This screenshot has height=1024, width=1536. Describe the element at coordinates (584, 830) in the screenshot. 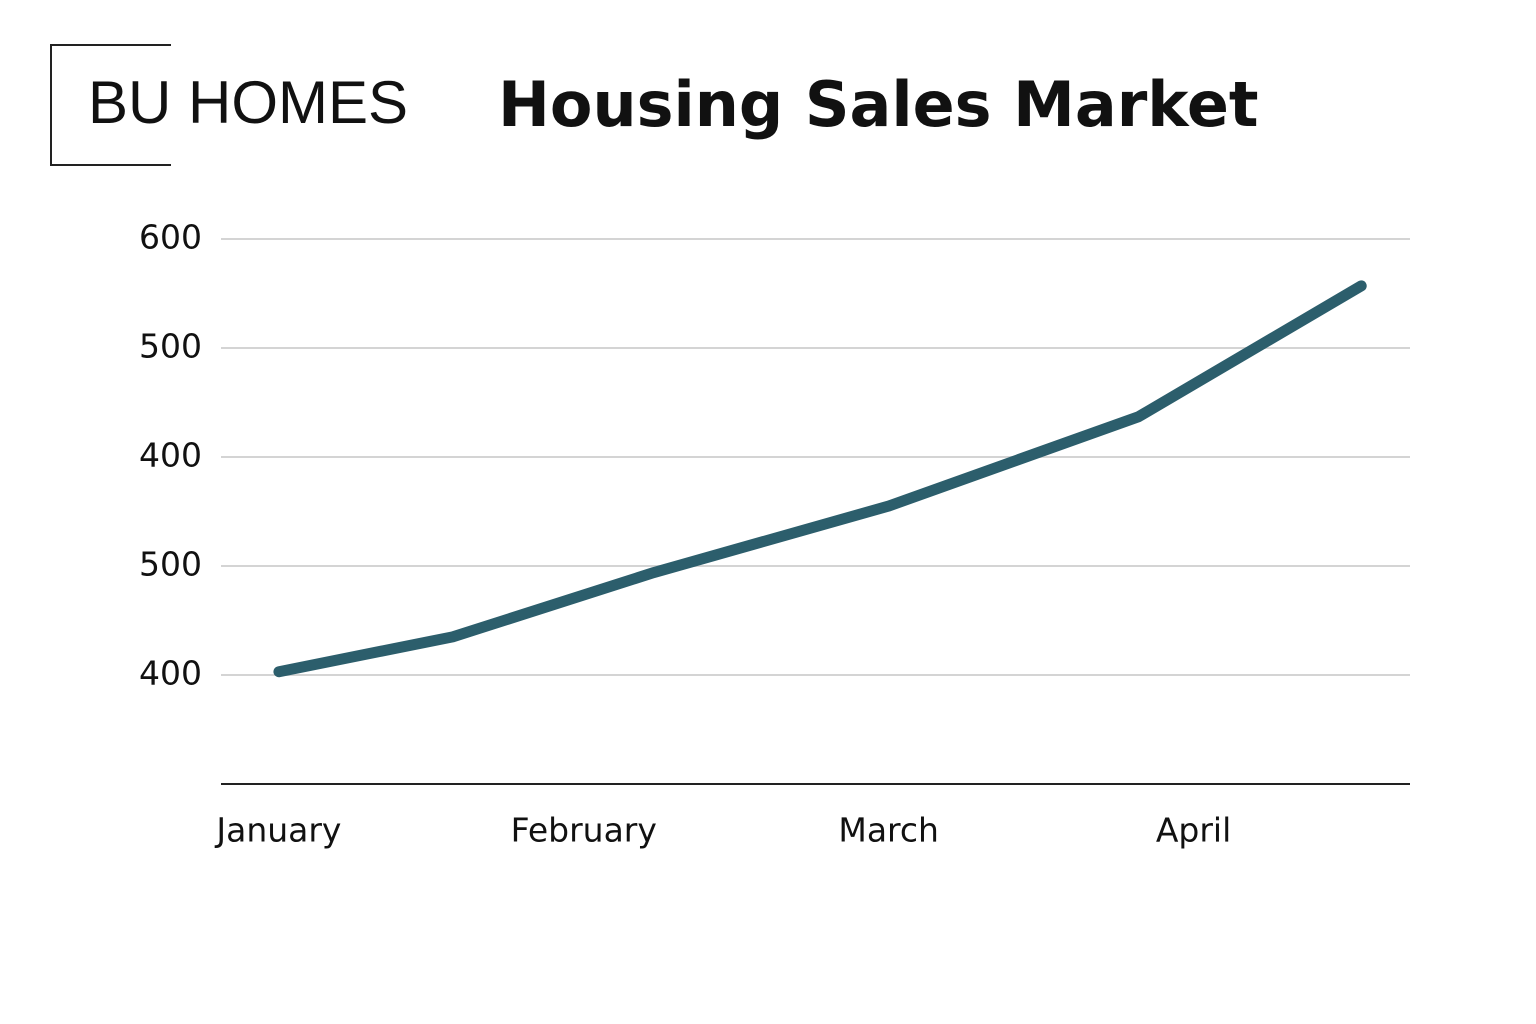

I see `x-tick-label: February` at that location.